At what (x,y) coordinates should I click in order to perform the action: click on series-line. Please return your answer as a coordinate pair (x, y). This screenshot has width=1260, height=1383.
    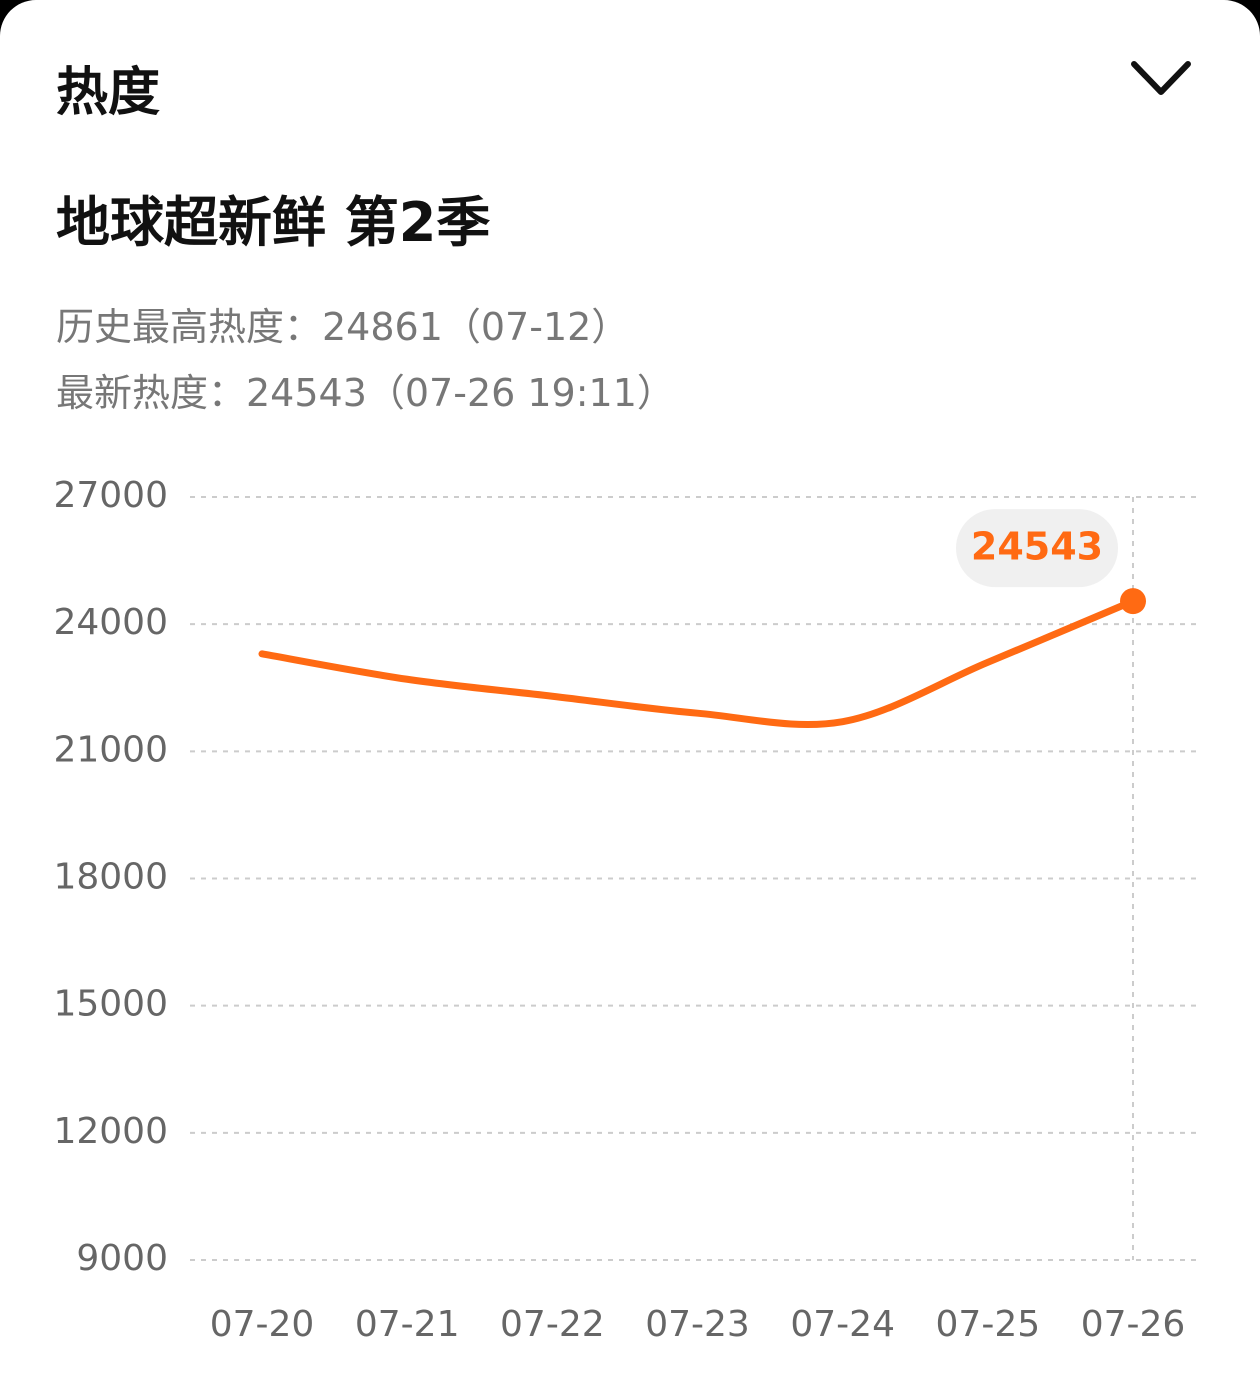
    Looking at the image, I should click on (697, 663).